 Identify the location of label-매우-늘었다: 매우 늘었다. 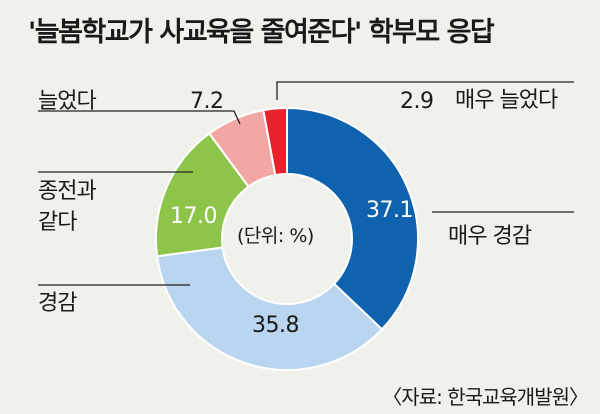
(506, 100).